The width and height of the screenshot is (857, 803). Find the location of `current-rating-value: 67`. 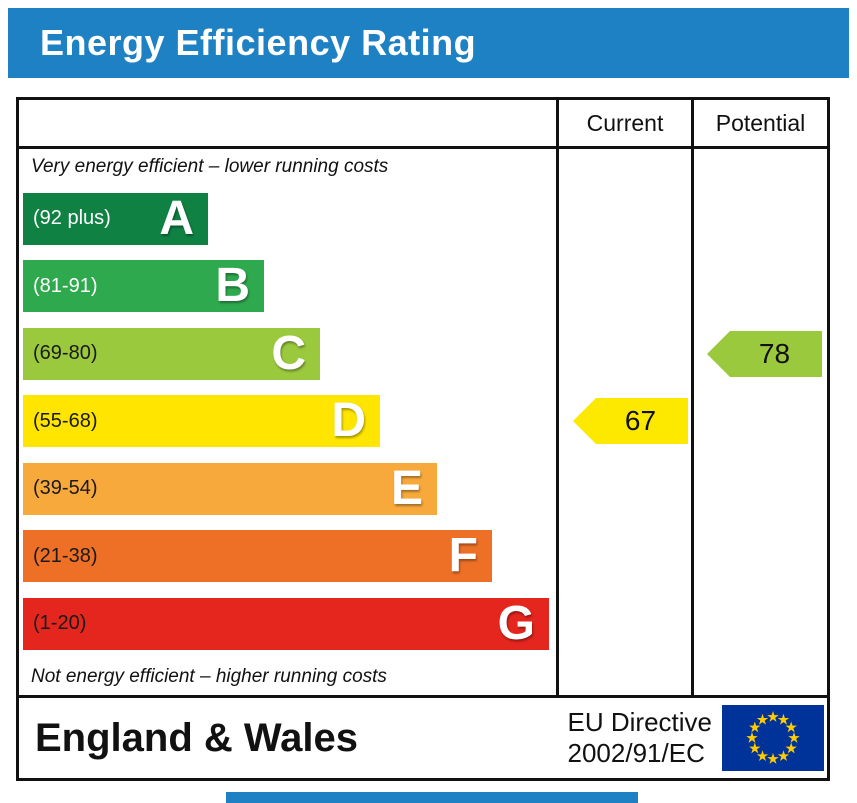

current-rating-value: 67 is located at coordinates (640, 420).